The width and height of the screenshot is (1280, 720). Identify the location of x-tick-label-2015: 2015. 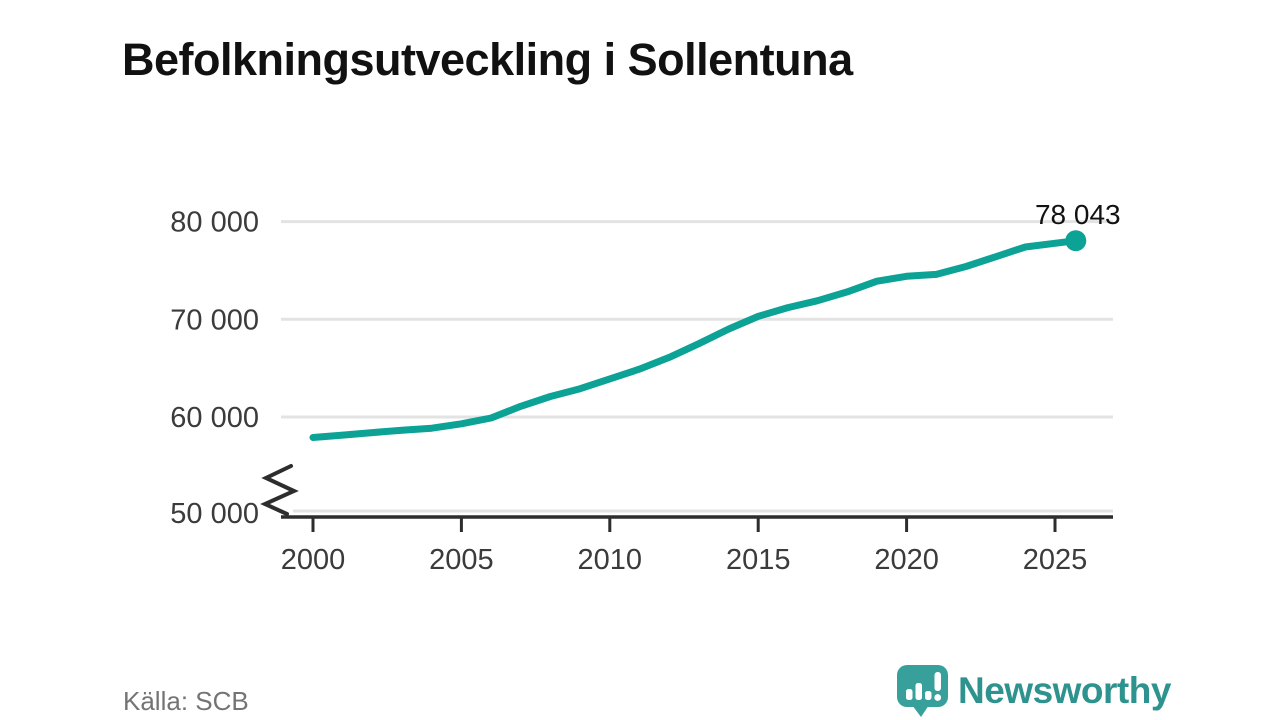
(758, 560).